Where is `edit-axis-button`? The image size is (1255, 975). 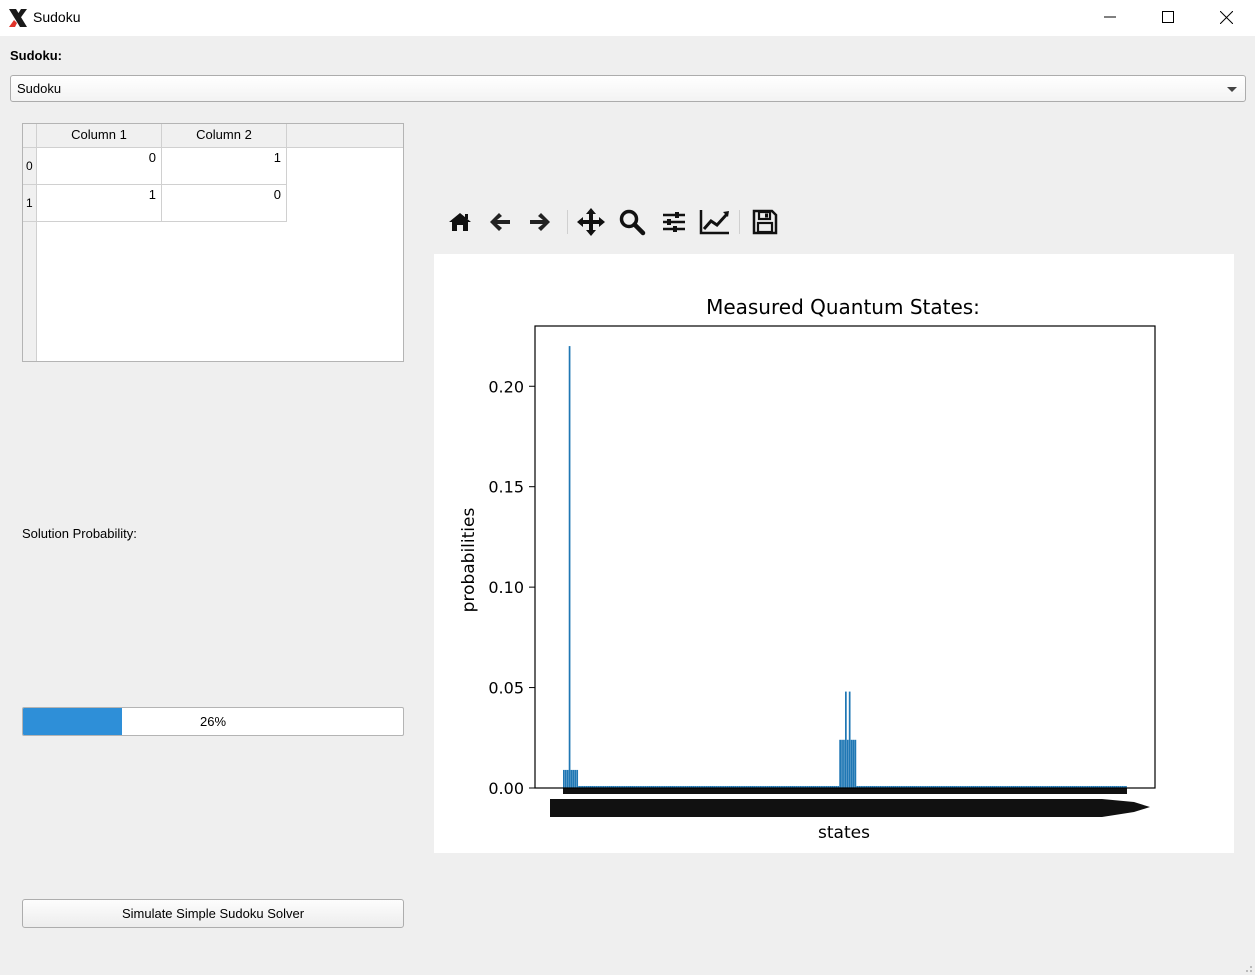
edit-axis-button is located at coordinates (715, 222).